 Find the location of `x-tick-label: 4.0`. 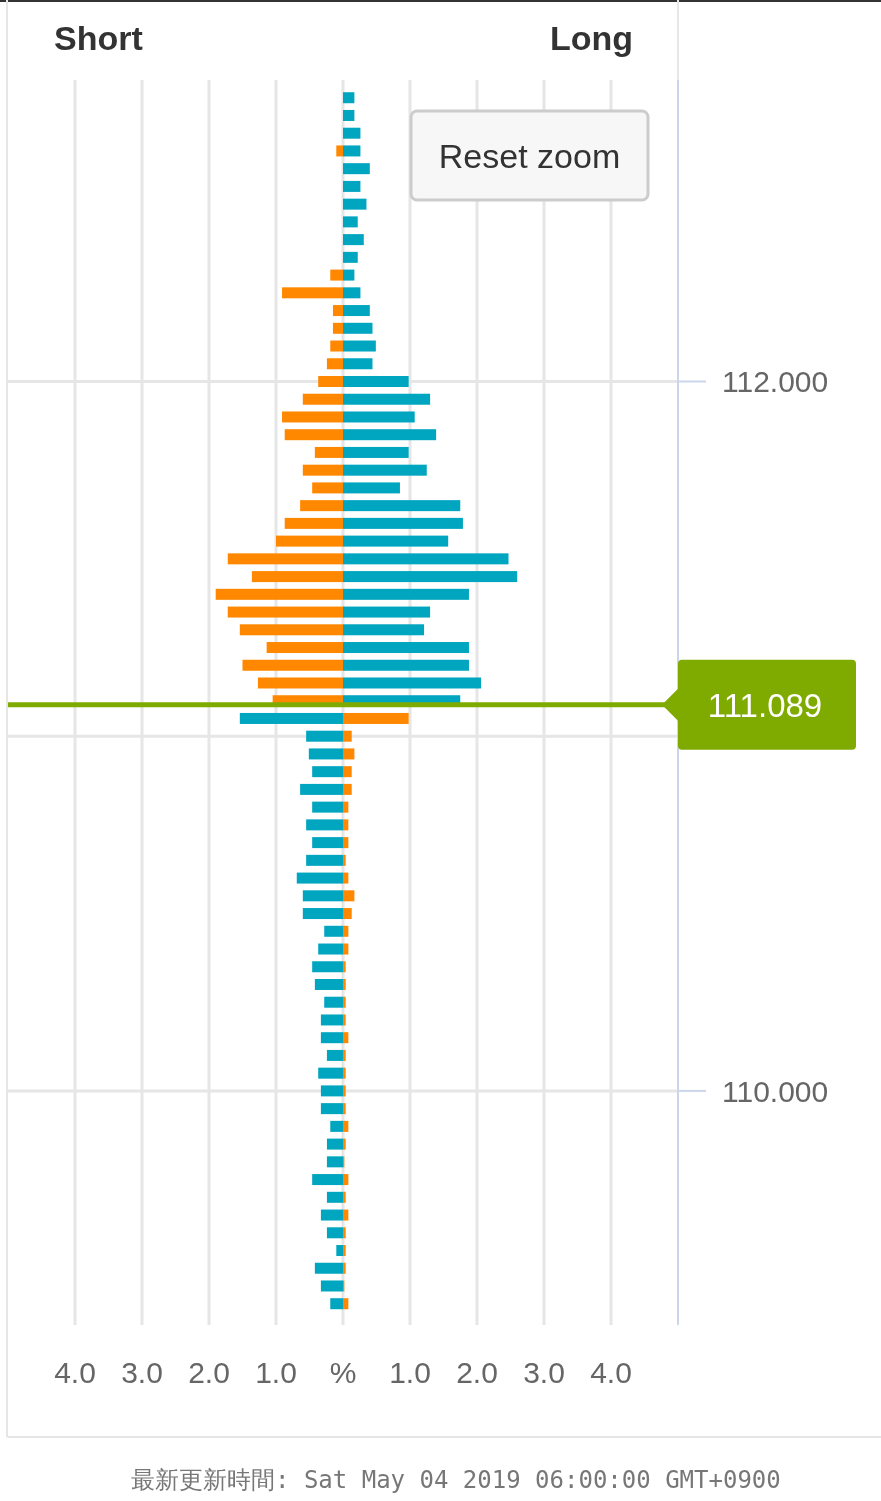

x-tick-label: 4.0 is located at coordinates (611, 1372).